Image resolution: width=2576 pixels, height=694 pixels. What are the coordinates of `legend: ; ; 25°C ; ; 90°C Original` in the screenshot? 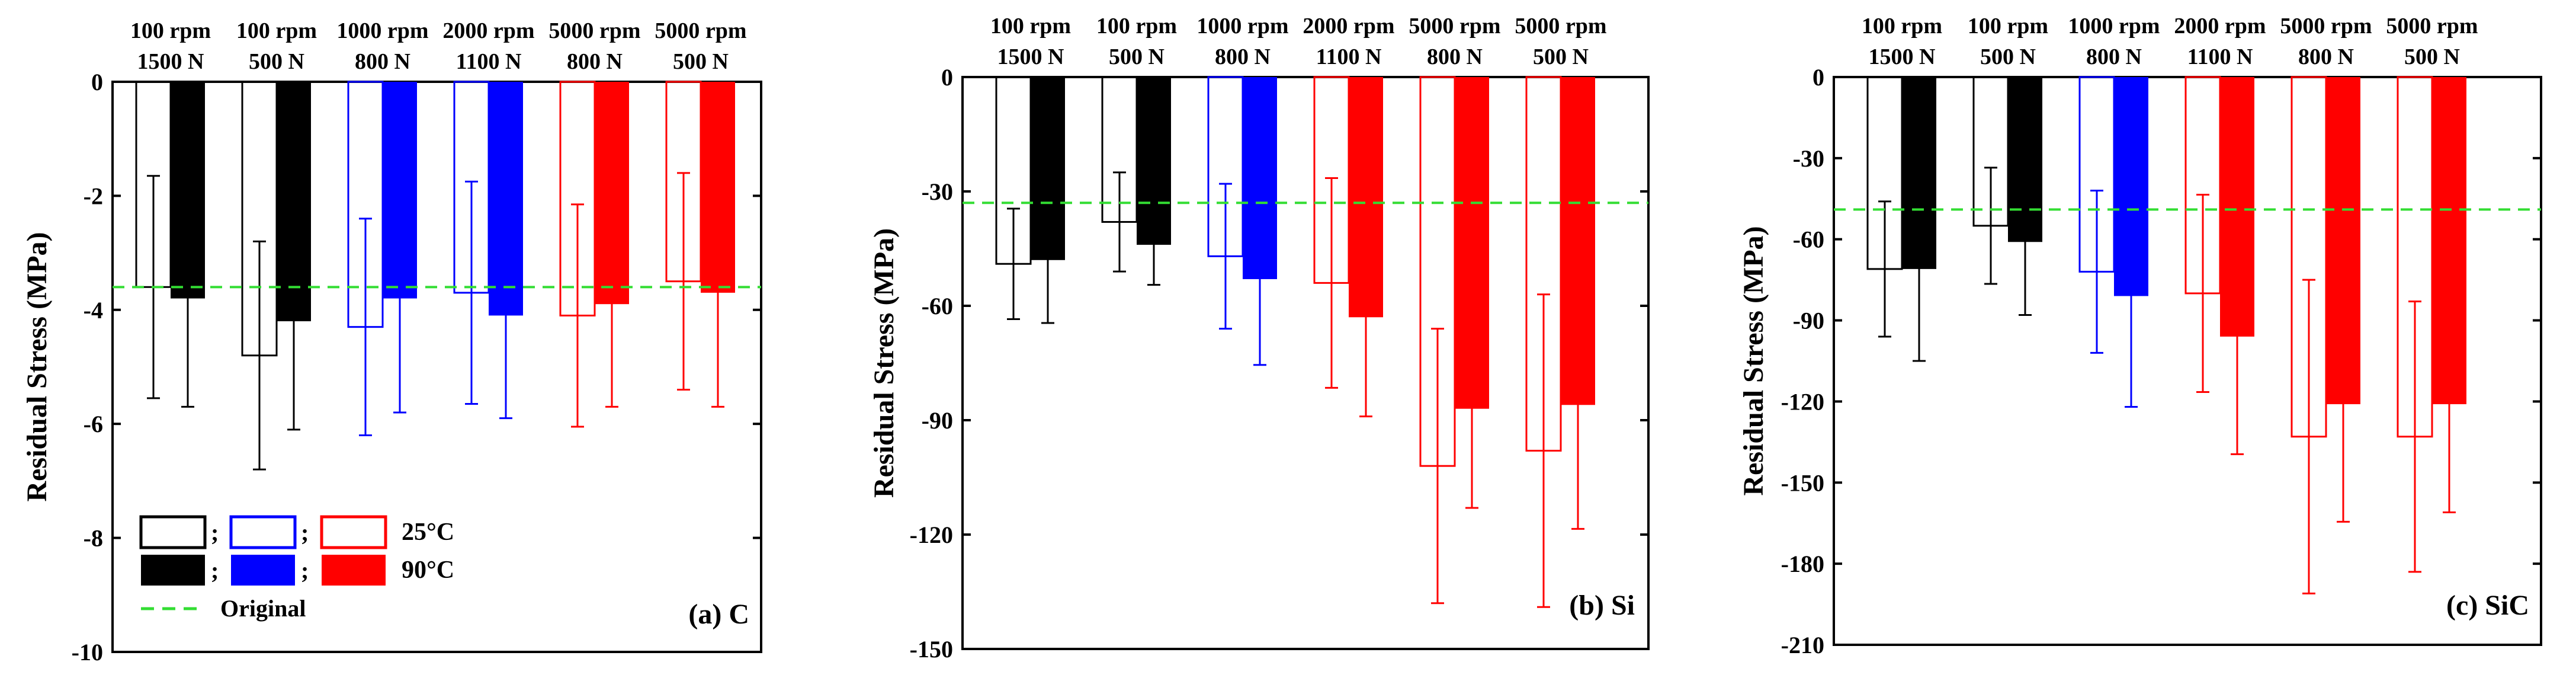 It's located at (296, 568).